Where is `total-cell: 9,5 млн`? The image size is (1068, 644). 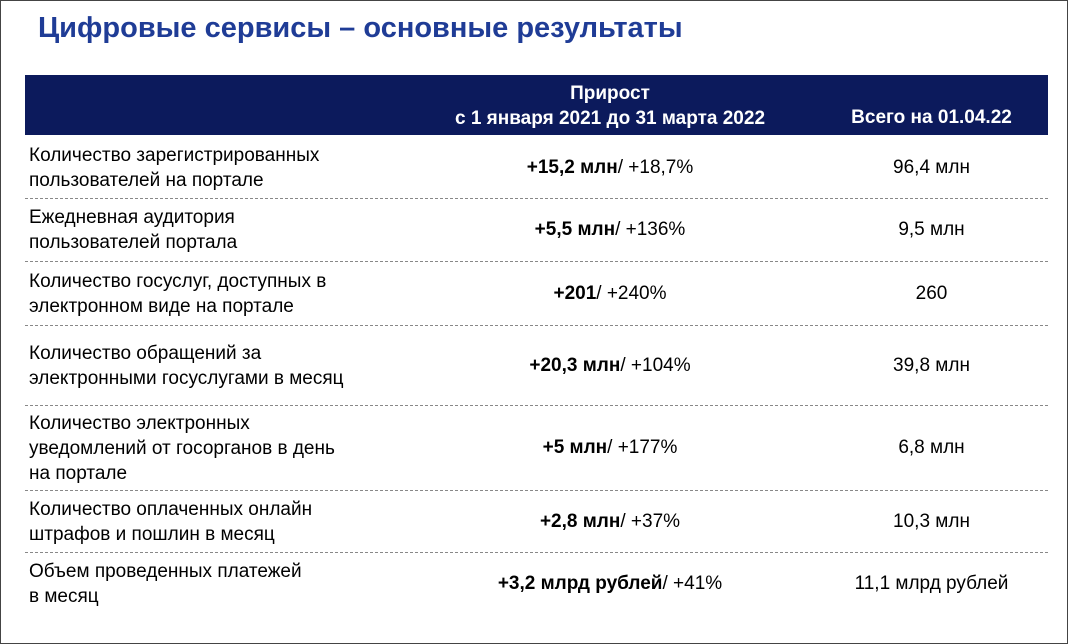 total-cell: 9,5 млн is located at coordinates (931, 229).